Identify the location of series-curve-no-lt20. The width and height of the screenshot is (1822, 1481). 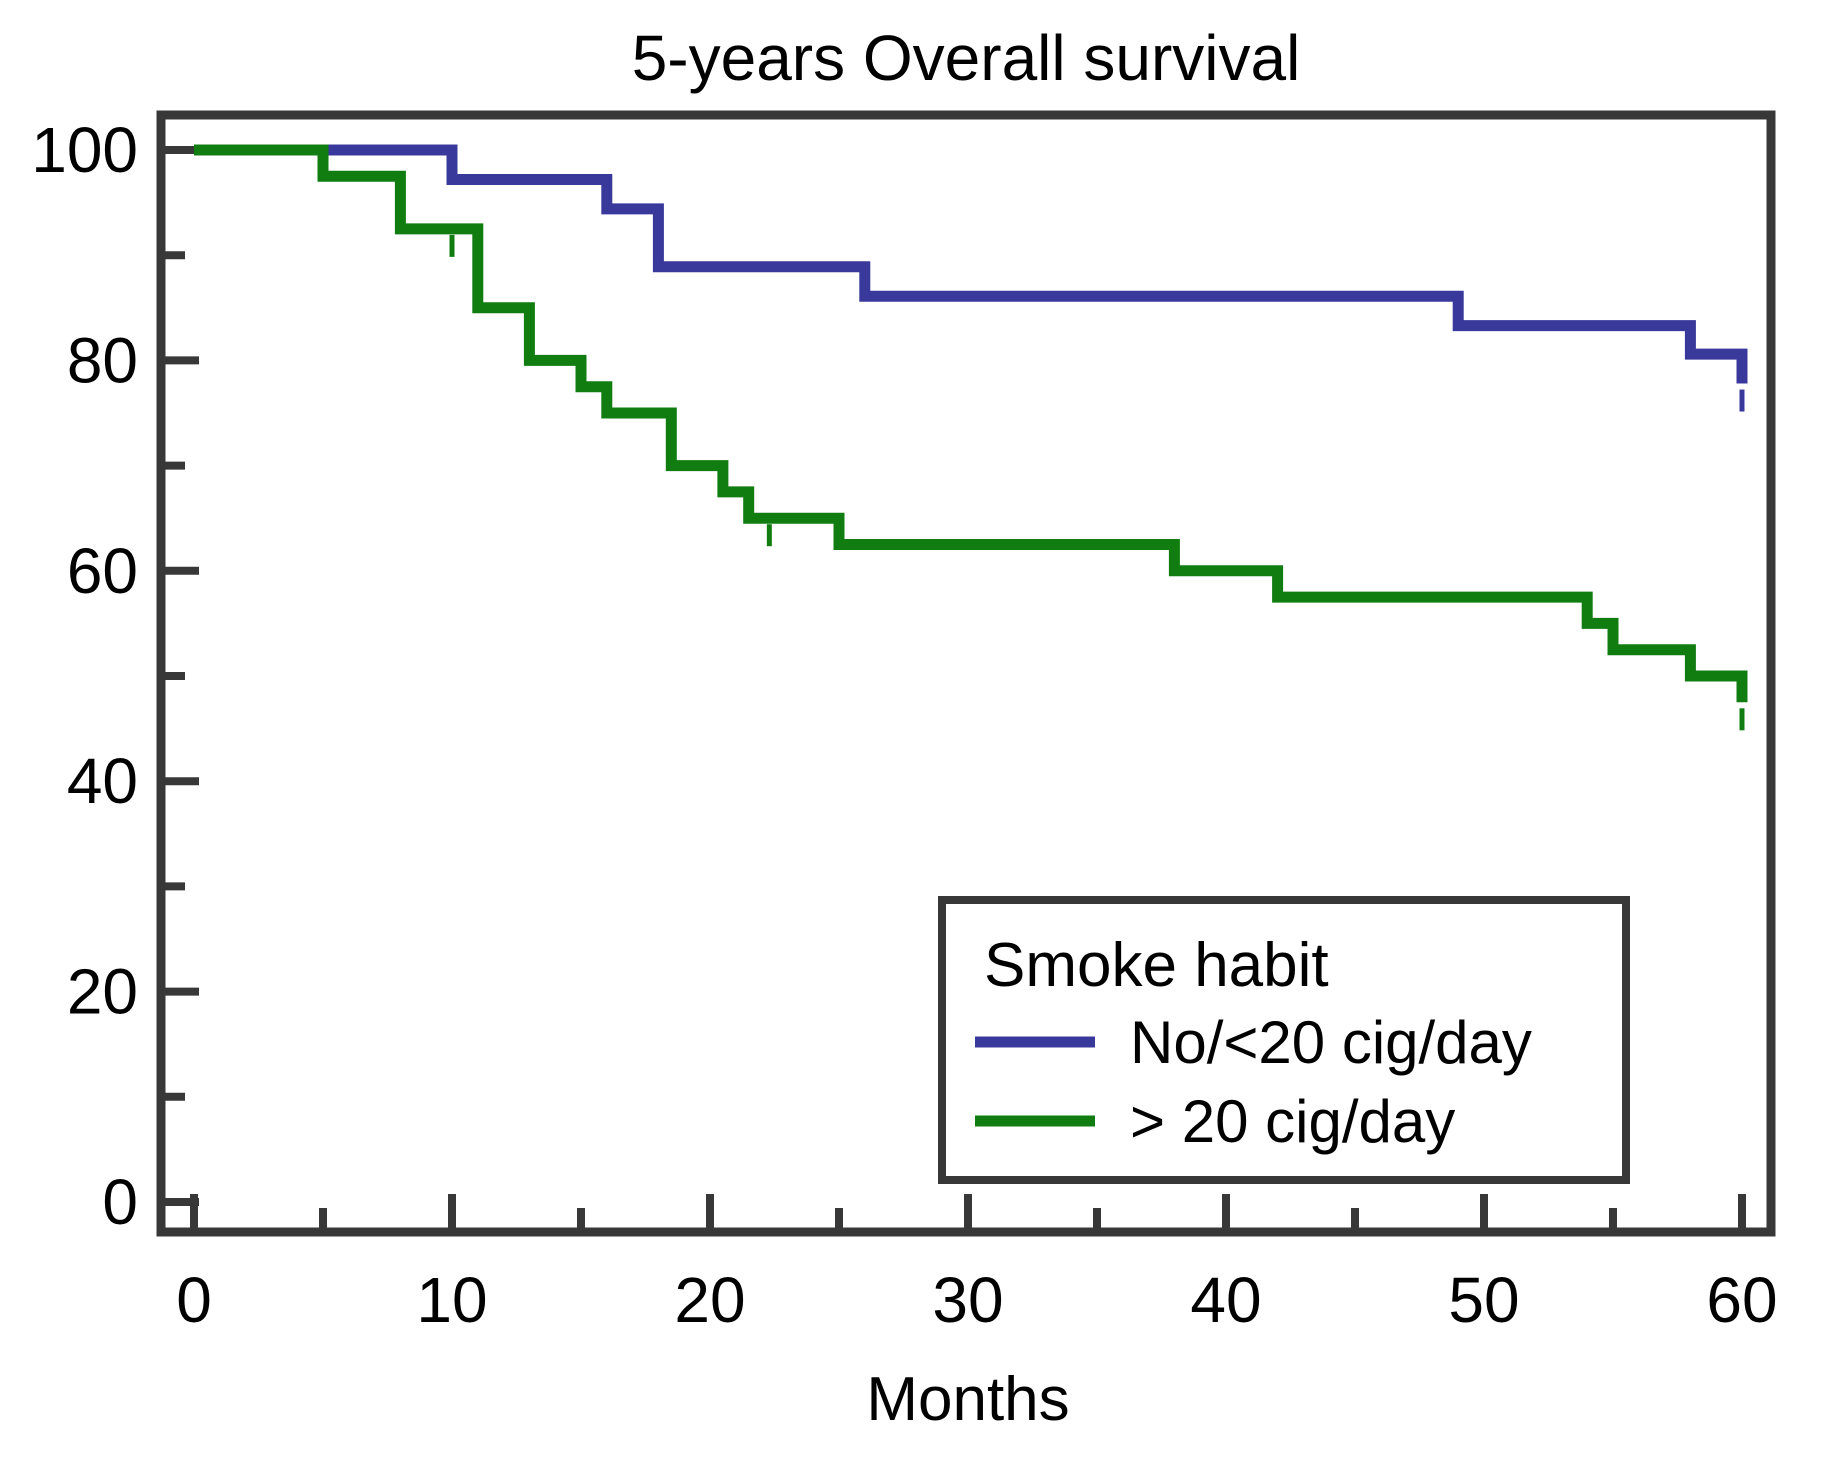
(971, 264).